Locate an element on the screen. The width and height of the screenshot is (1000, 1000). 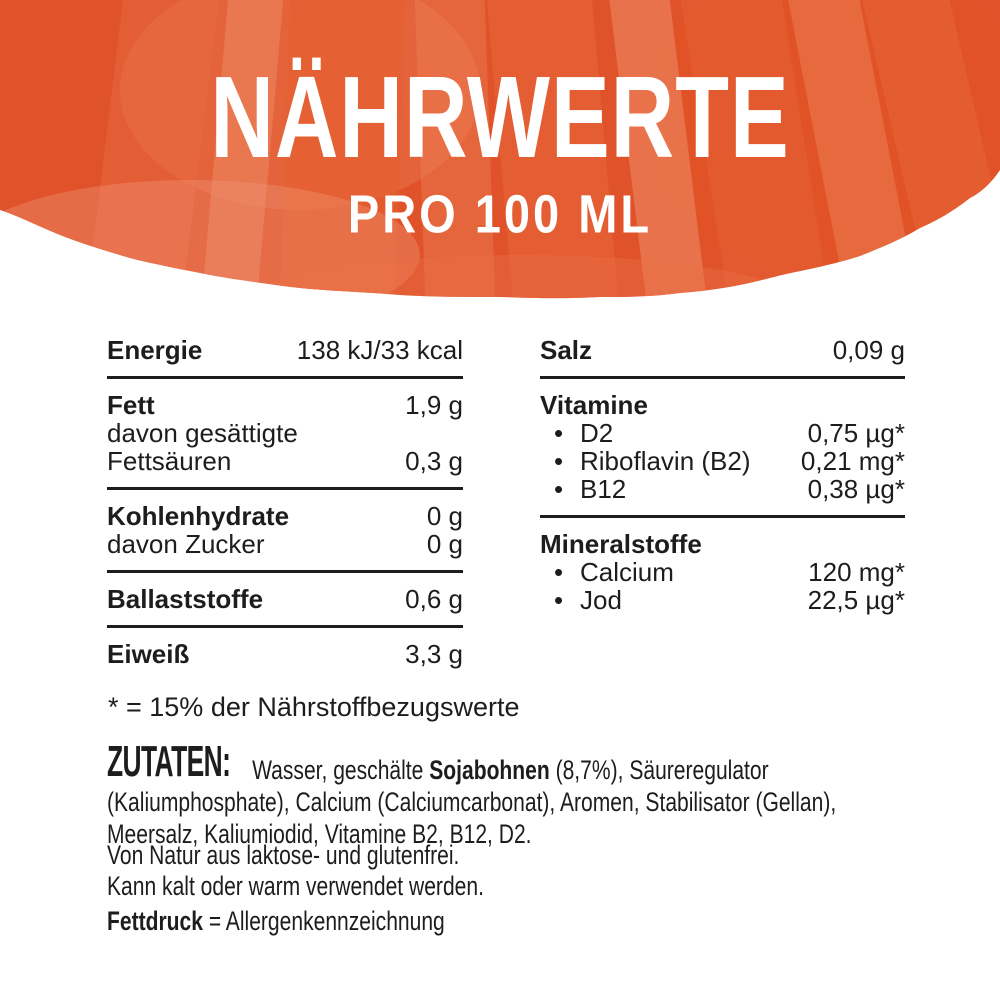
nutrient-value: 0,75 µg* is located at coordinates (856, 433).